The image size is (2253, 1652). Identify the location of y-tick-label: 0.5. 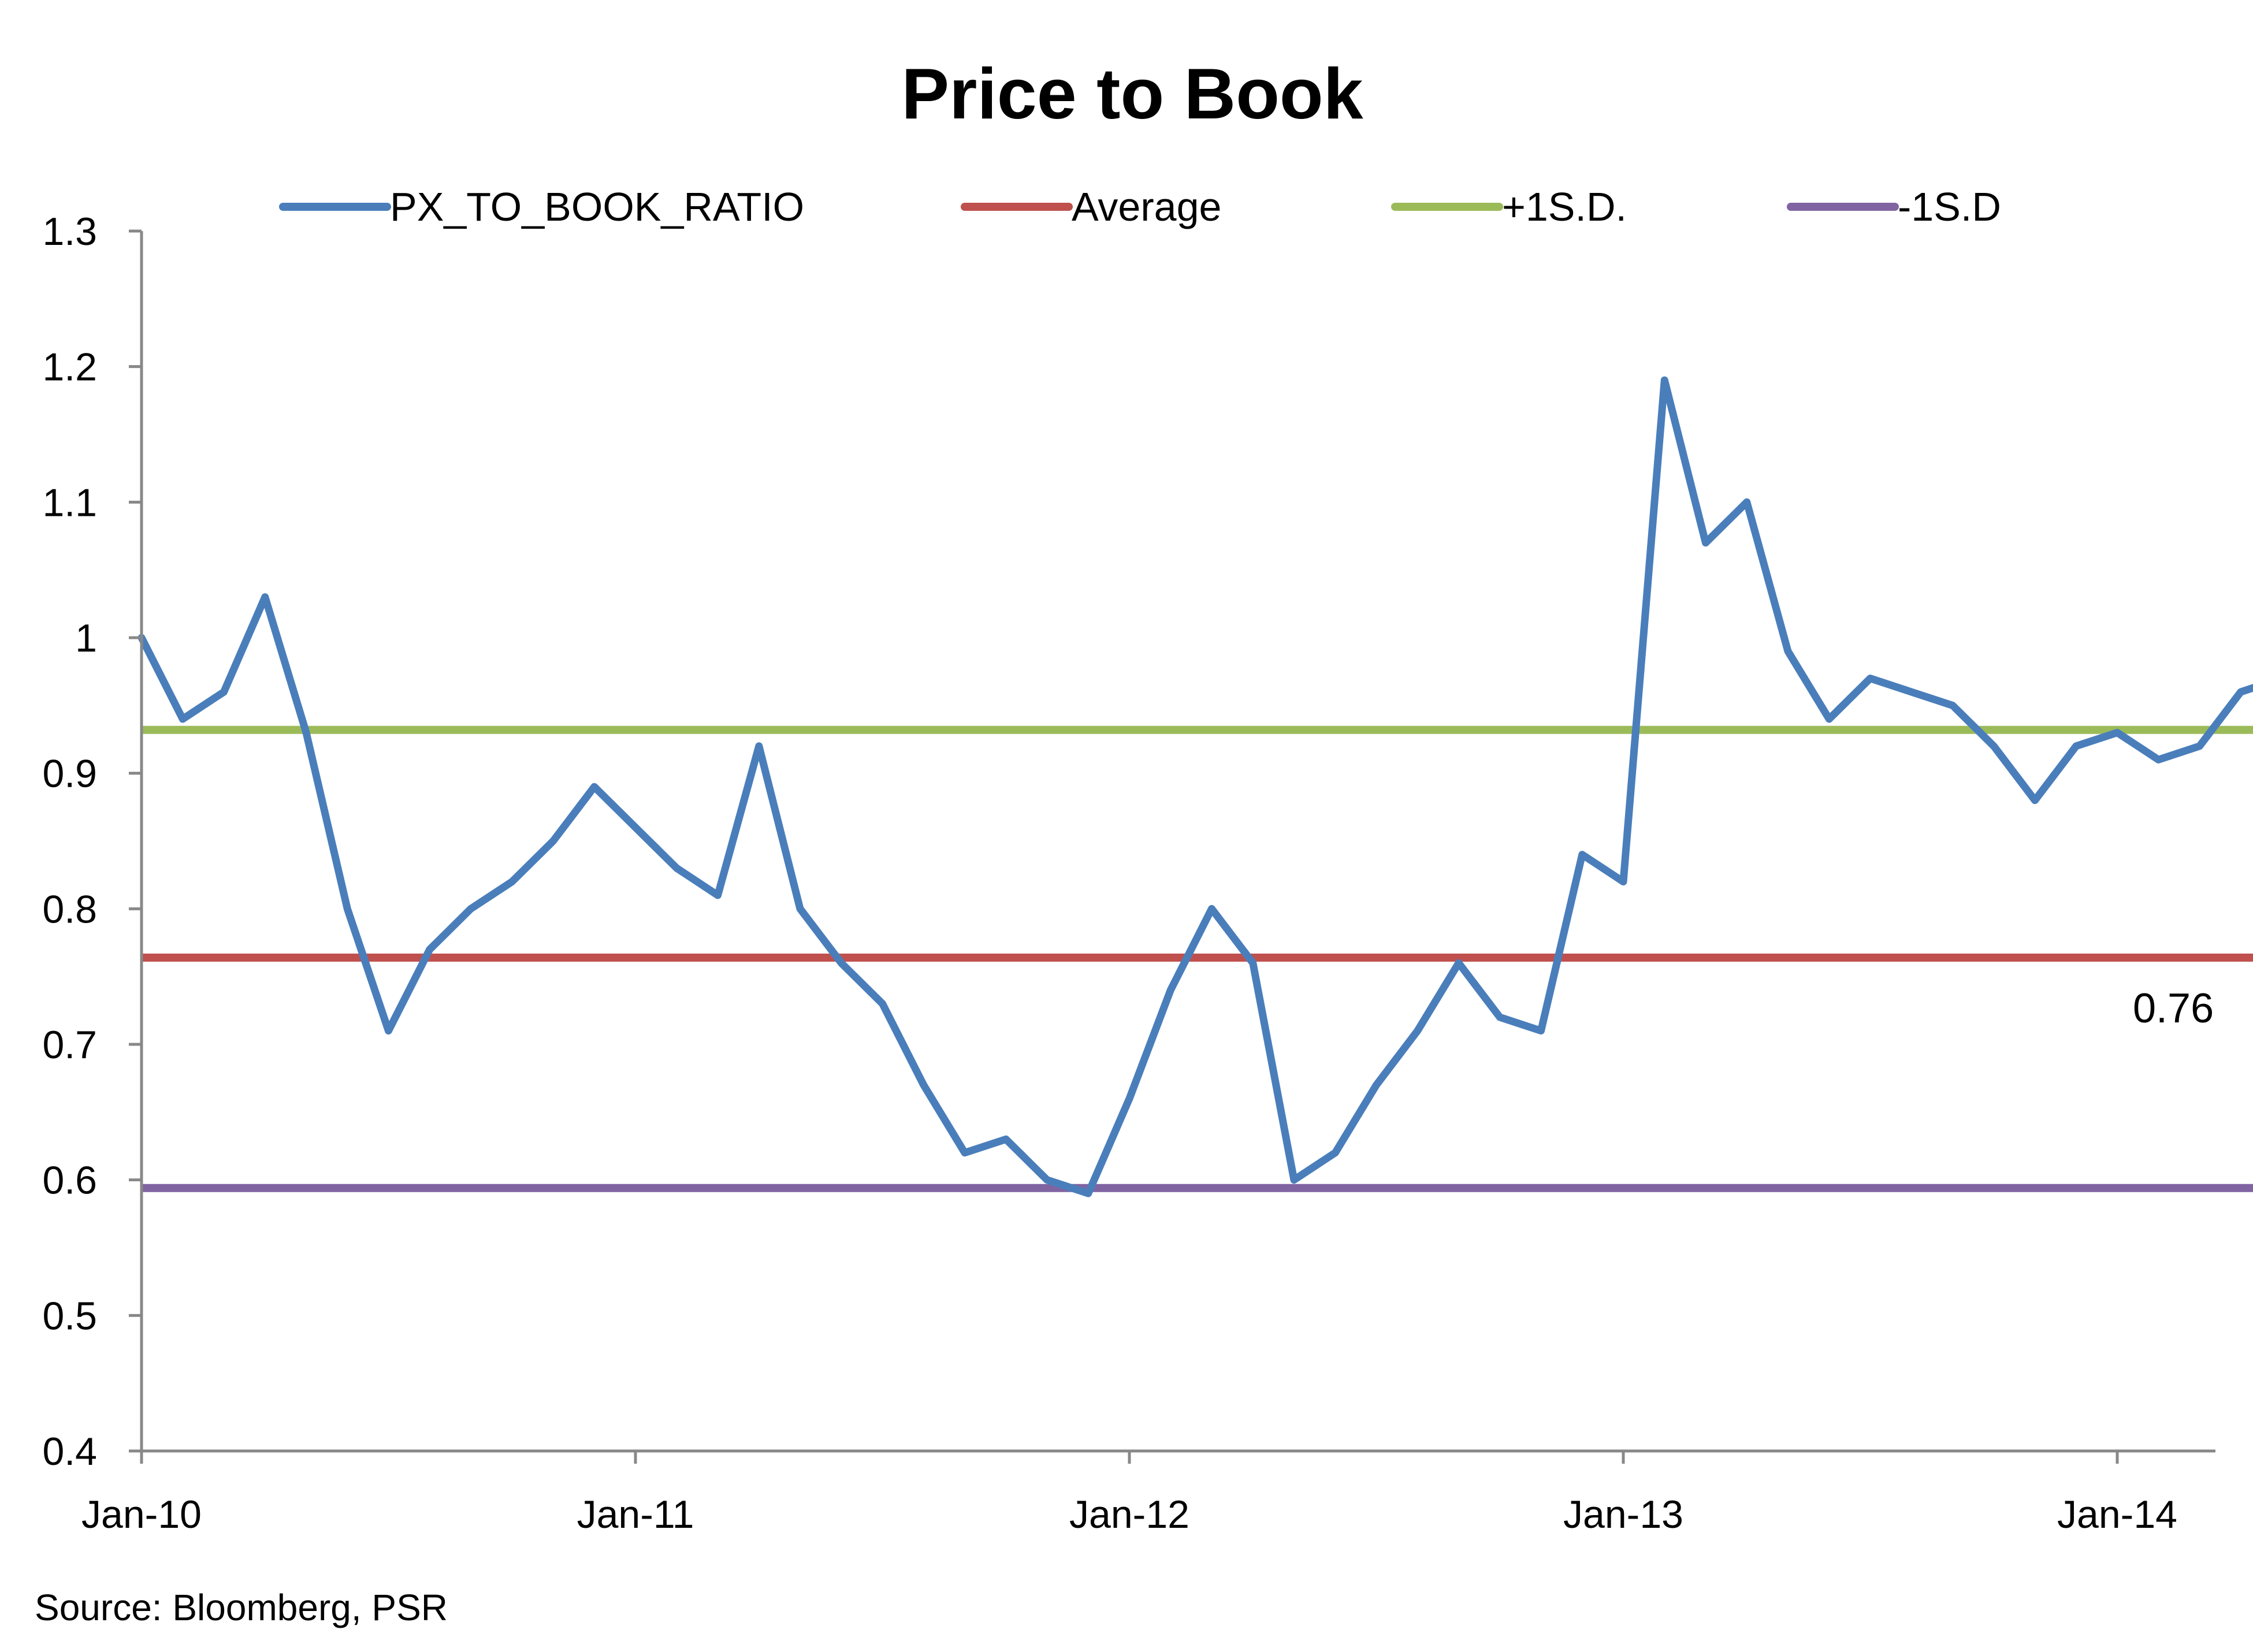
(69, 1316).